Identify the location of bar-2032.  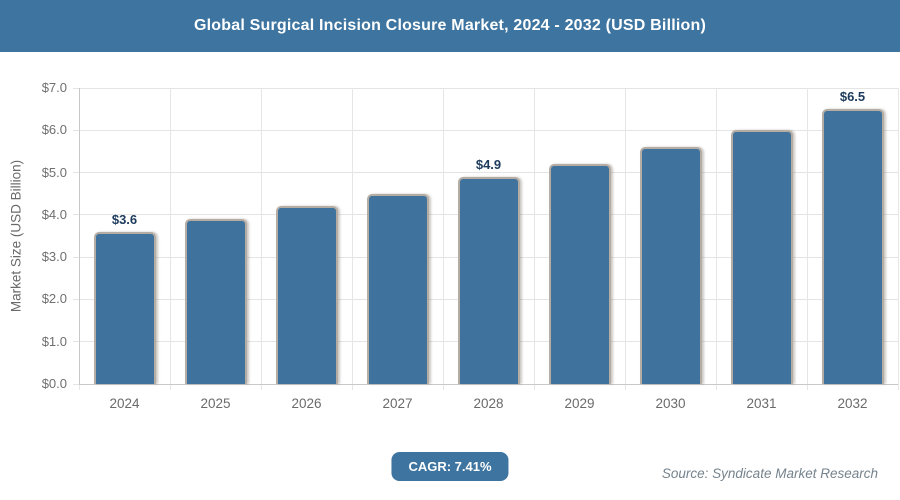
(852, 246).